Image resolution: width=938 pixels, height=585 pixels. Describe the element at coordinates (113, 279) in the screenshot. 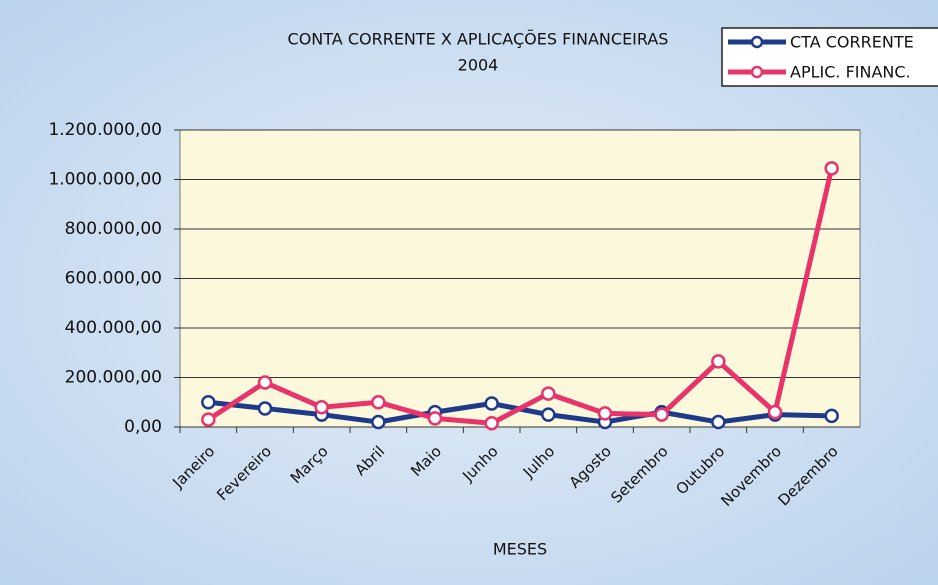

I see `y-tick-label: 600.000,00` at that location.